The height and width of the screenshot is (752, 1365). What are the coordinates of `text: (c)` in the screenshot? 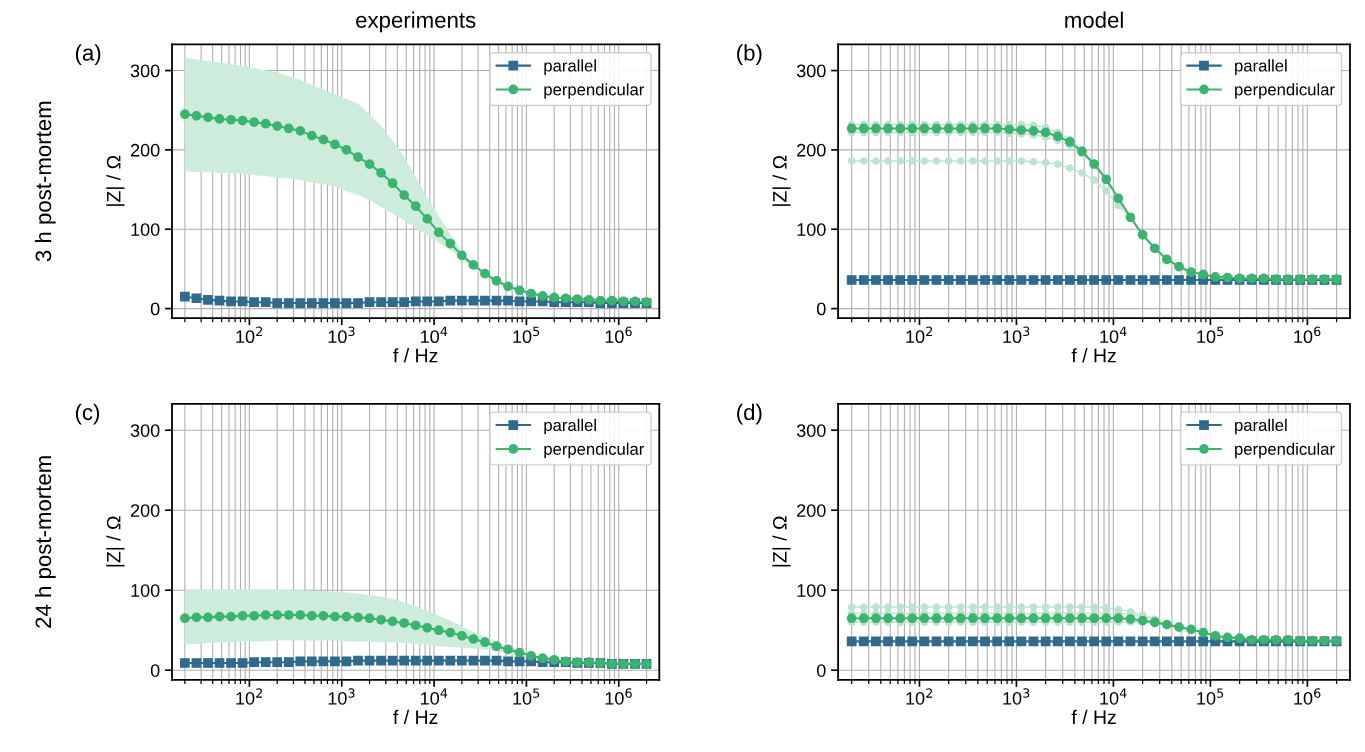 It's located at (87, 414).